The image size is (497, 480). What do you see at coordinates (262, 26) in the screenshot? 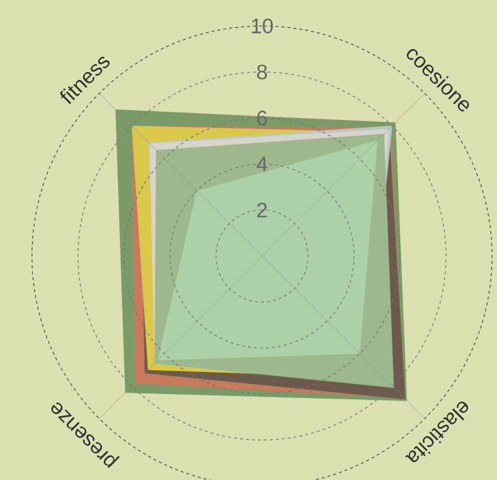
I see `y-tick-label: 10` at bounding box center [262, 26].